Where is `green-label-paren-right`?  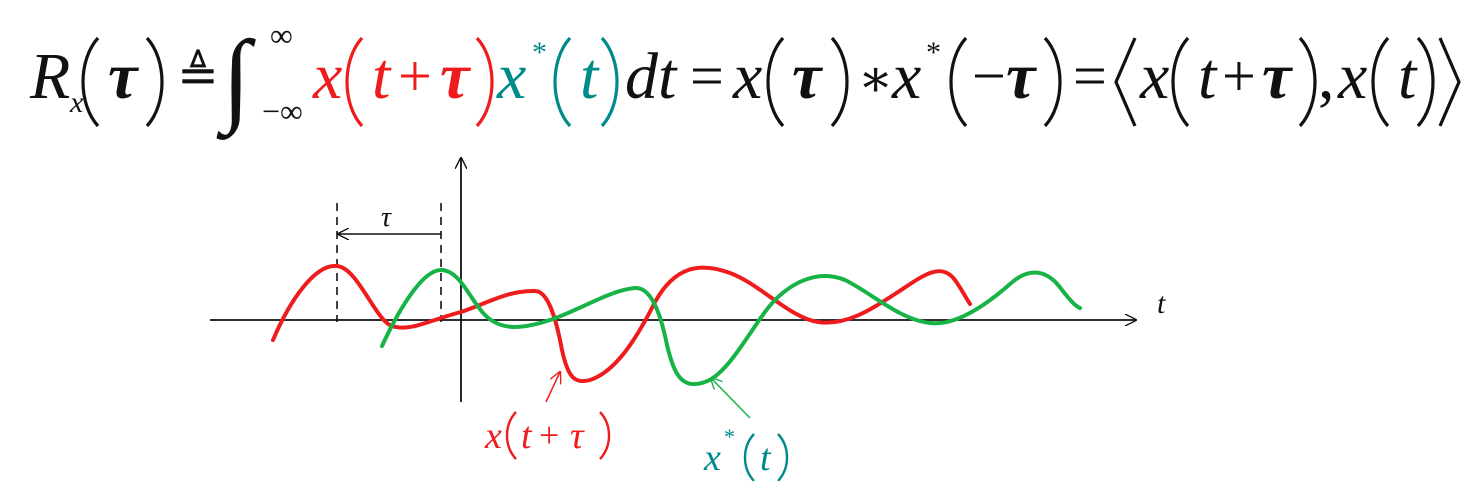
green-label-paren-right is located at coordinates (783, 457).